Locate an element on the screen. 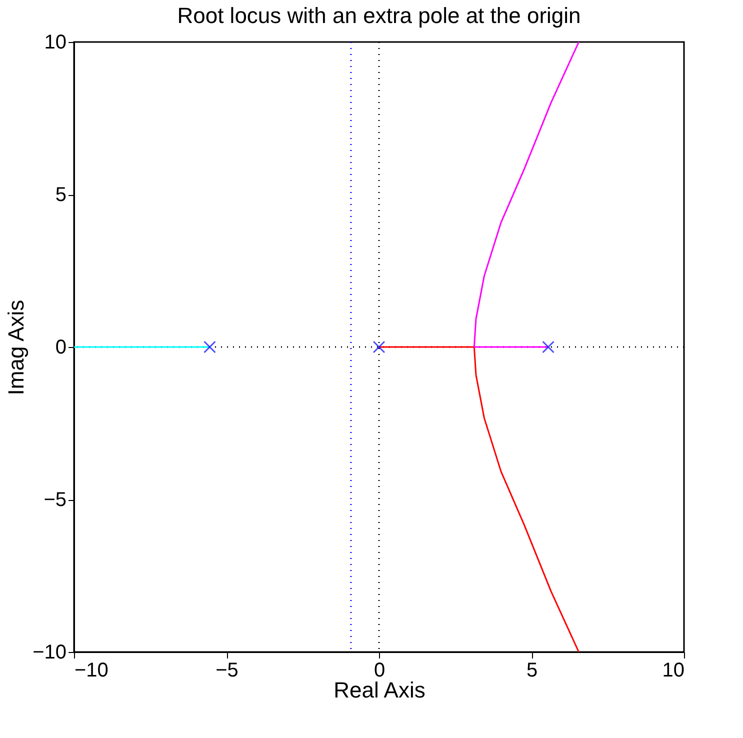 This screenshot has height=738, width=743. x-tick-label: −10 is located at coordinates (91, 671).